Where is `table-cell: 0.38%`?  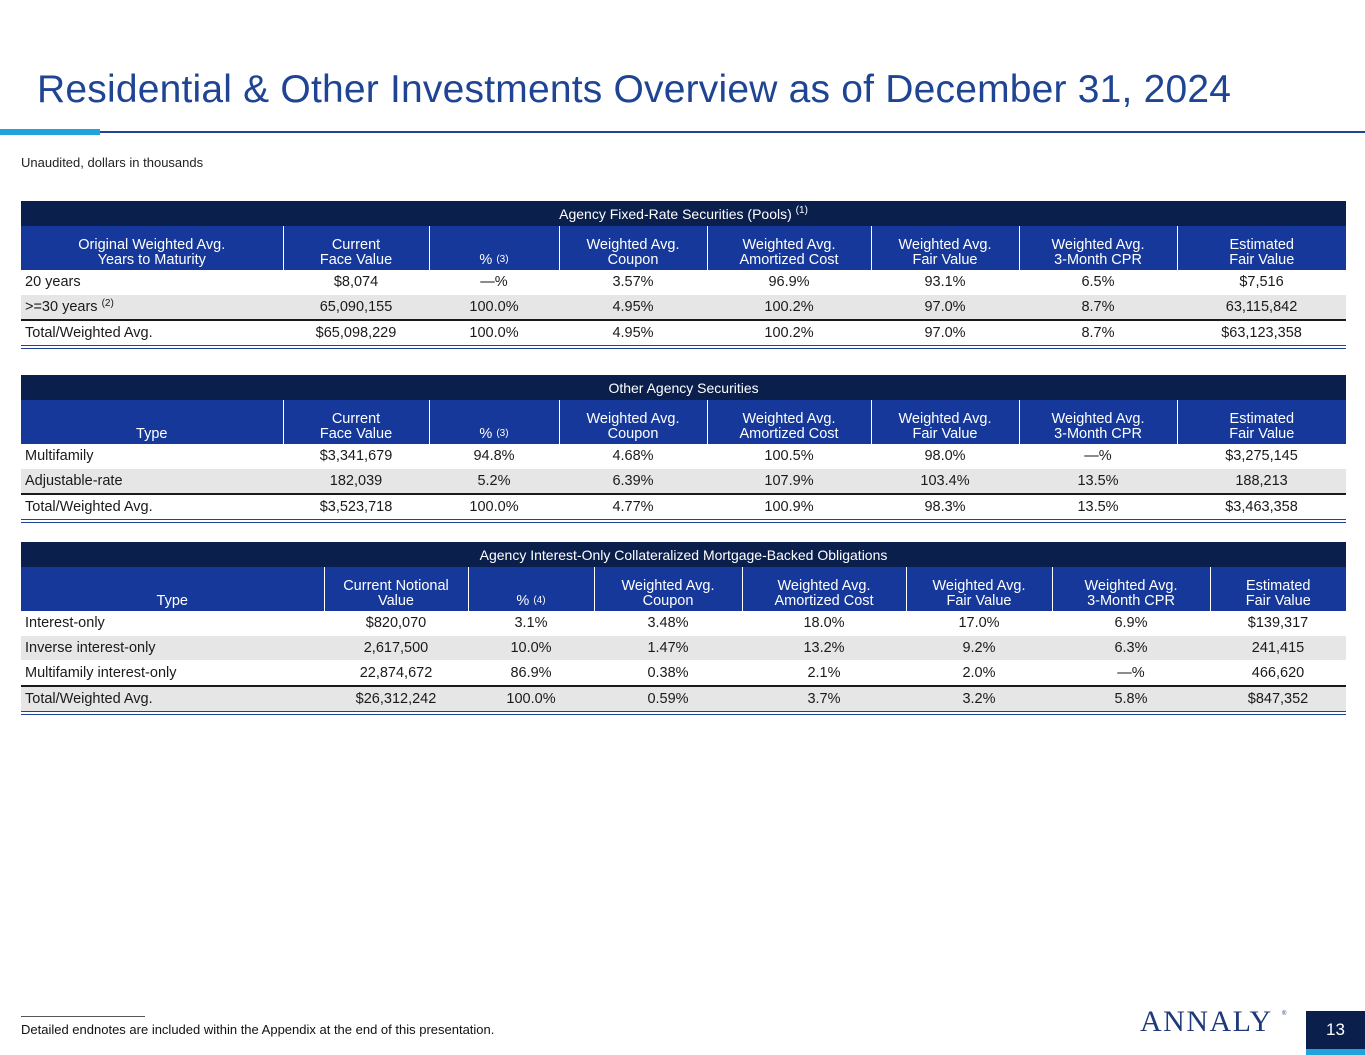
table-cell: 0.38% is located at coordinates (668, 673).